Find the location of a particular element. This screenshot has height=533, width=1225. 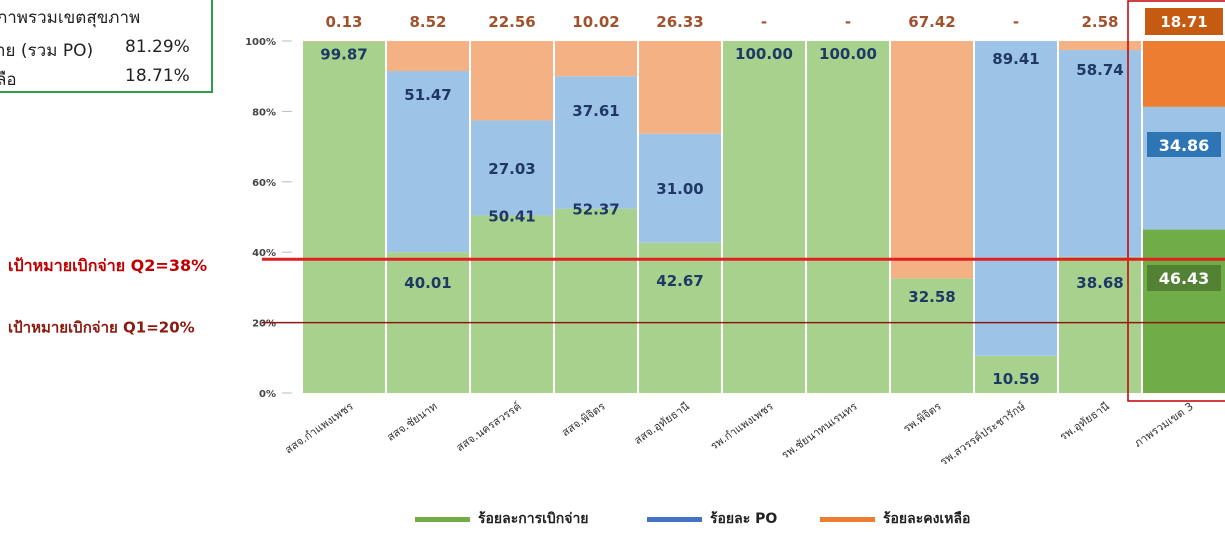

highlight-box is located at coordinates (1176, 201).